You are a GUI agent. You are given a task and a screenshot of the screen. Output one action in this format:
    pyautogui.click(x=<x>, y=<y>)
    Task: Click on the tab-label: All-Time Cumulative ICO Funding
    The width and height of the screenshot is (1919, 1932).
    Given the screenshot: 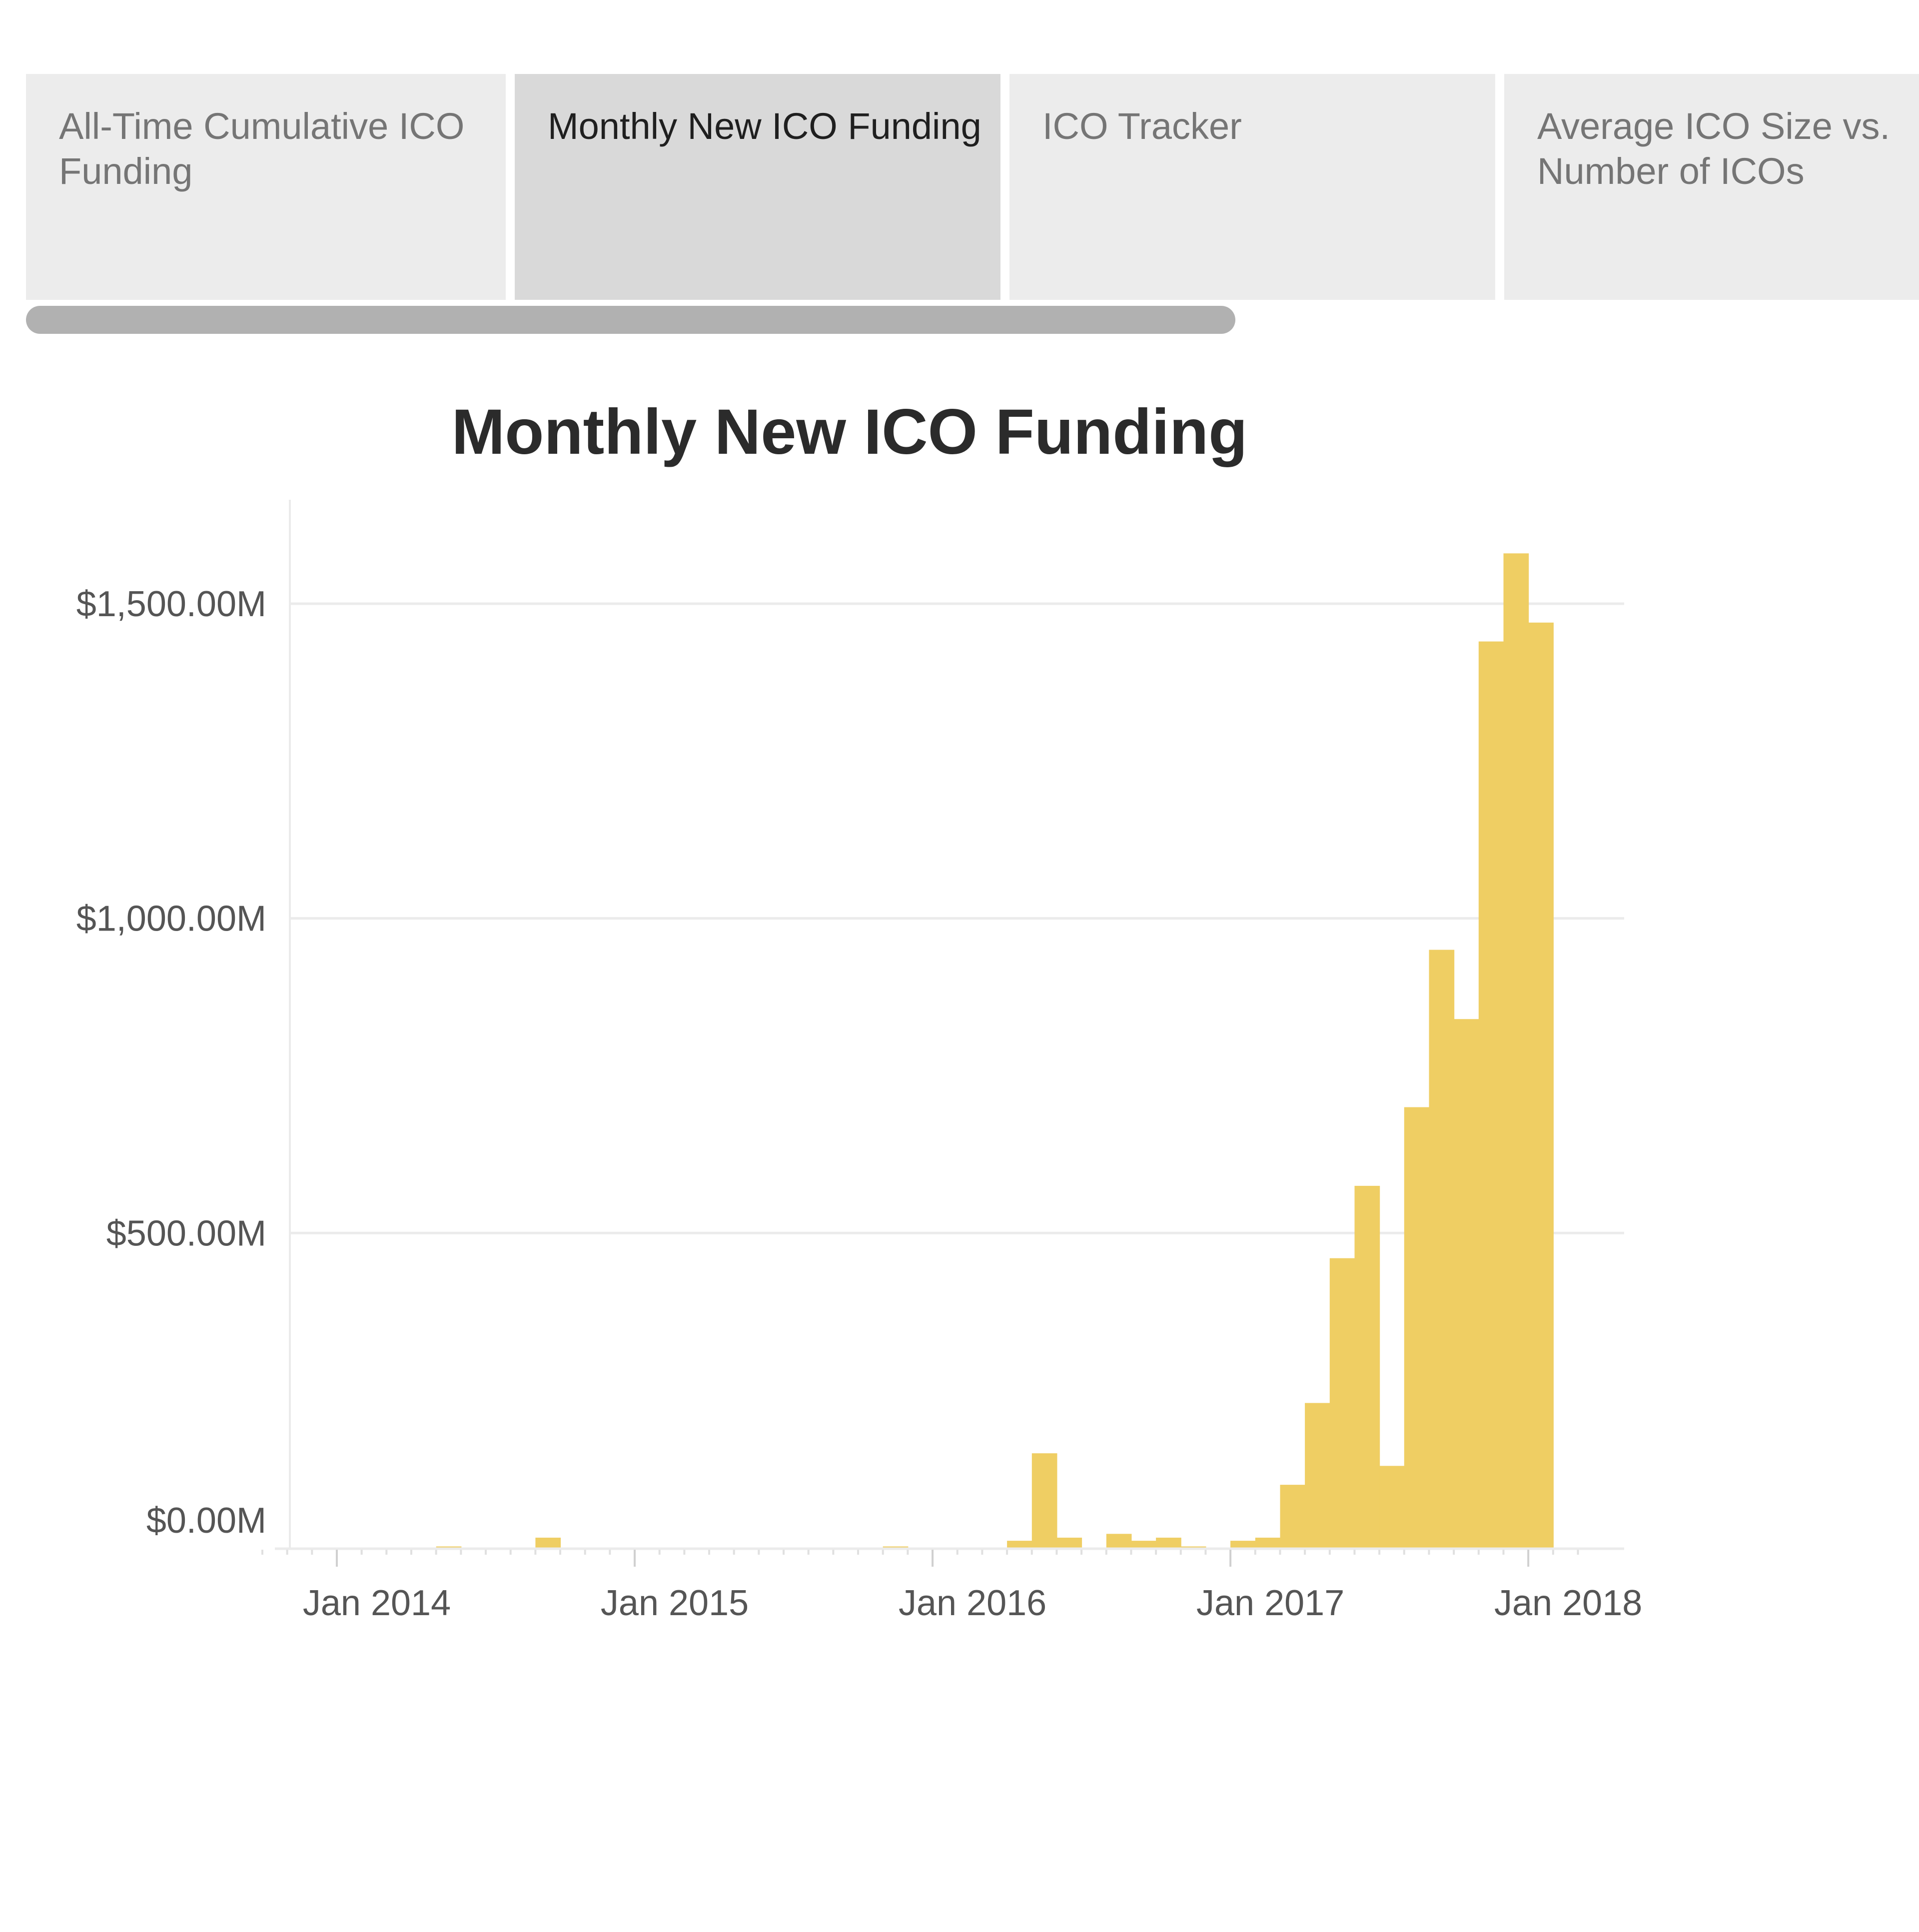 What is the action you would take?
    pyautogui.click(x=262, y=148)
    